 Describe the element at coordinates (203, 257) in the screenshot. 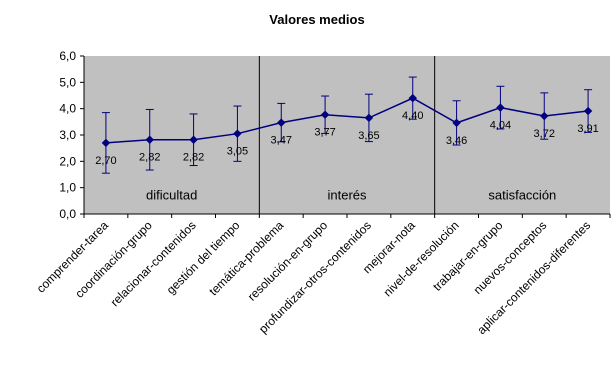

I see `x-tick-label: gestión del tiempo` at that location.